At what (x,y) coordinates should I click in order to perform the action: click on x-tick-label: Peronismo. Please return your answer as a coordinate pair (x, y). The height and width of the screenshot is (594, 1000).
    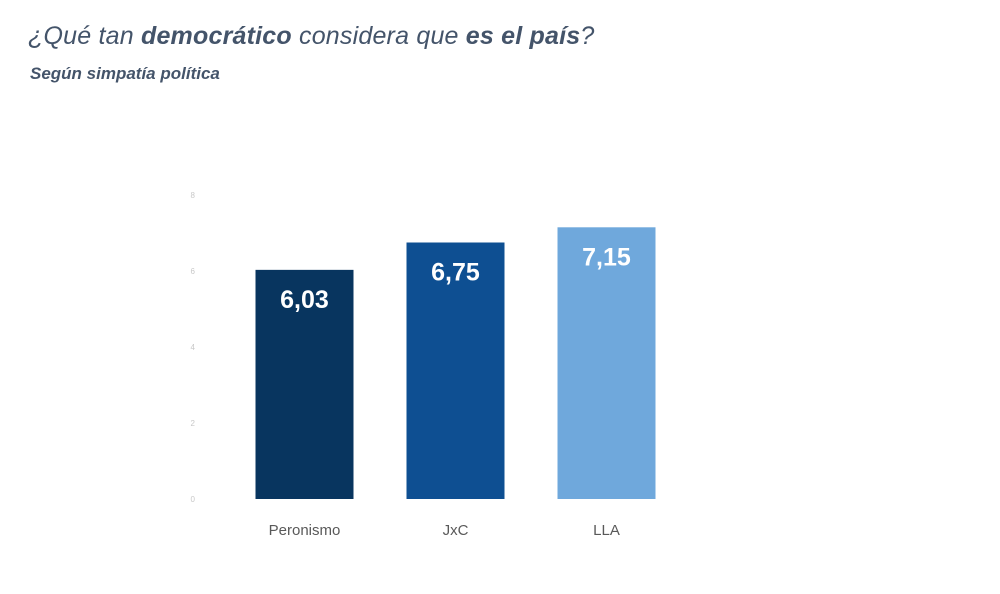
    Looking at the image, I should click on (305, 530).